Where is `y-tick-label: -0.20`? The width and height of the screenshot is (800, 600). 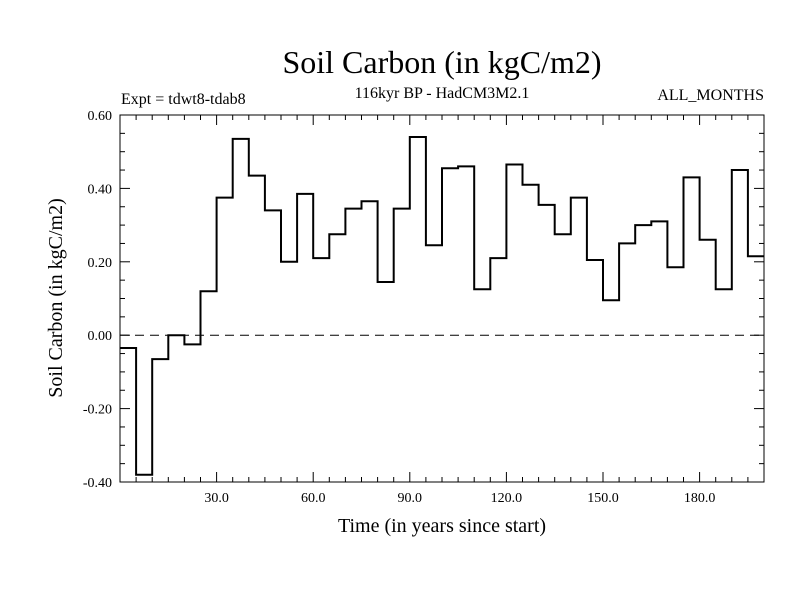 y-tick-label: -0.20 is located at coordinates (97, 410).